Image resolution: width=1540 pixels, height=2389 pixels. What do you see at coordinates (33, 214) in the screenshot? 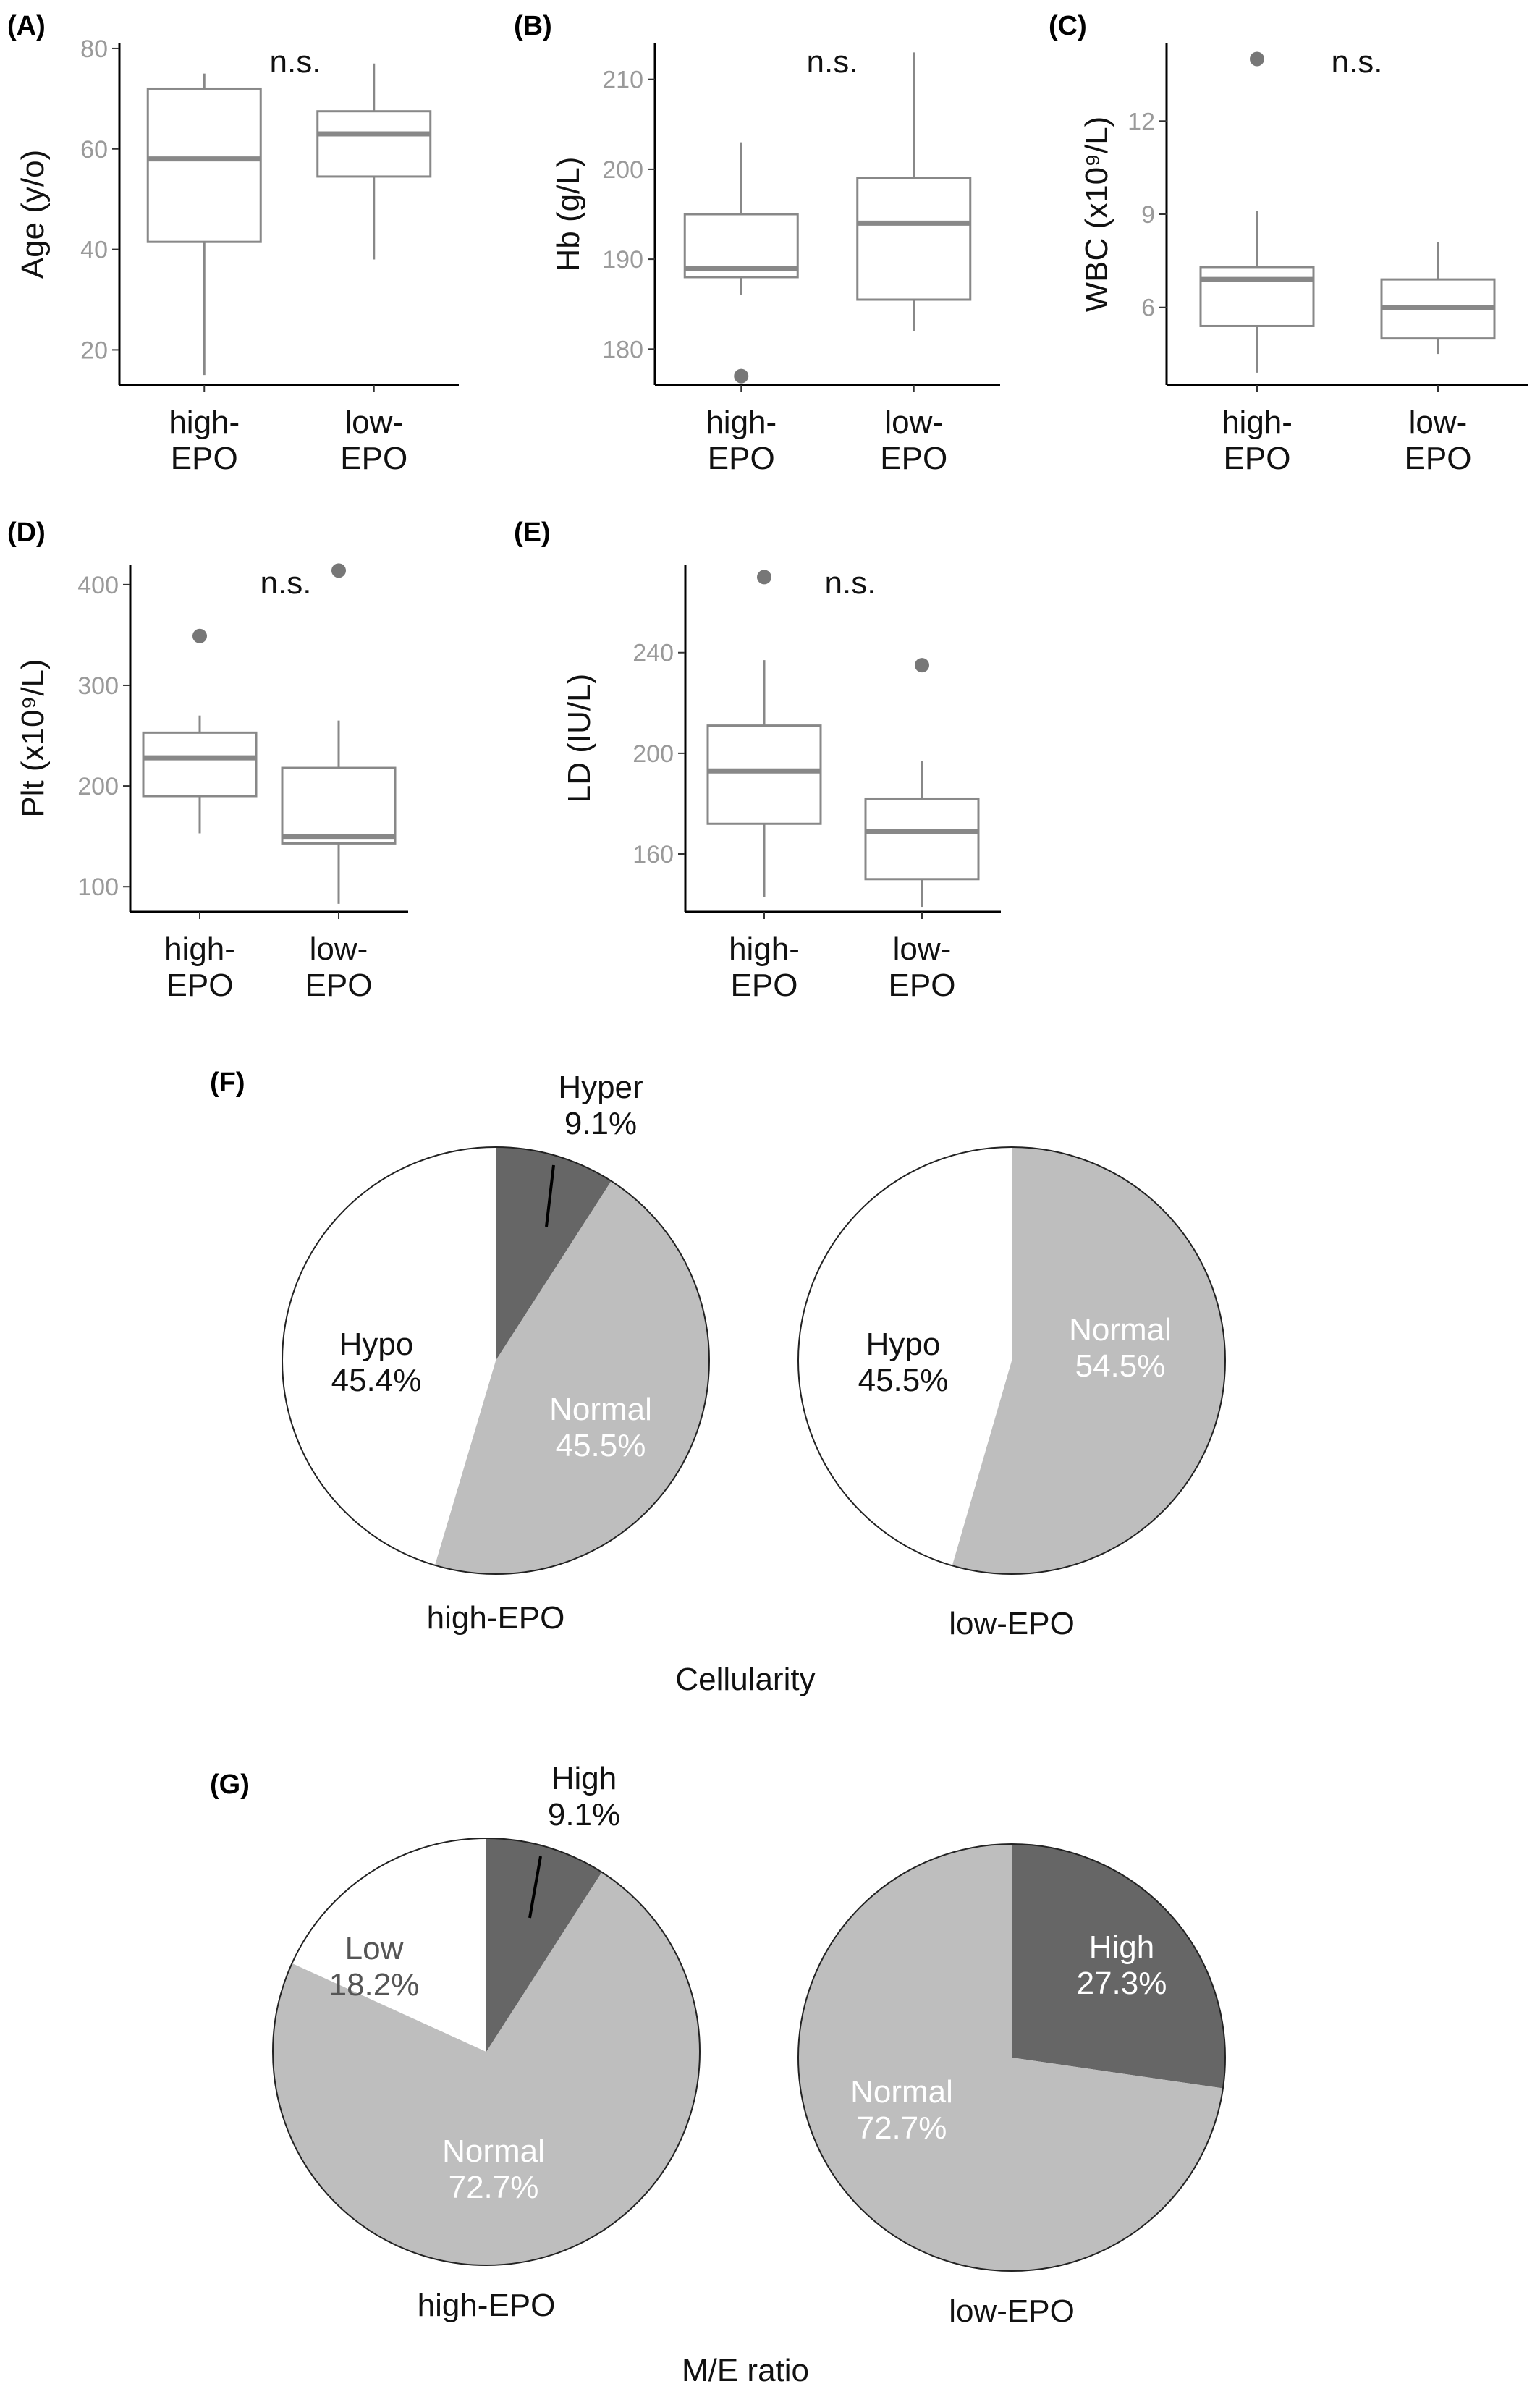
I see `y-axis-title: Age (y/o)` at bounding box center [33, 214].